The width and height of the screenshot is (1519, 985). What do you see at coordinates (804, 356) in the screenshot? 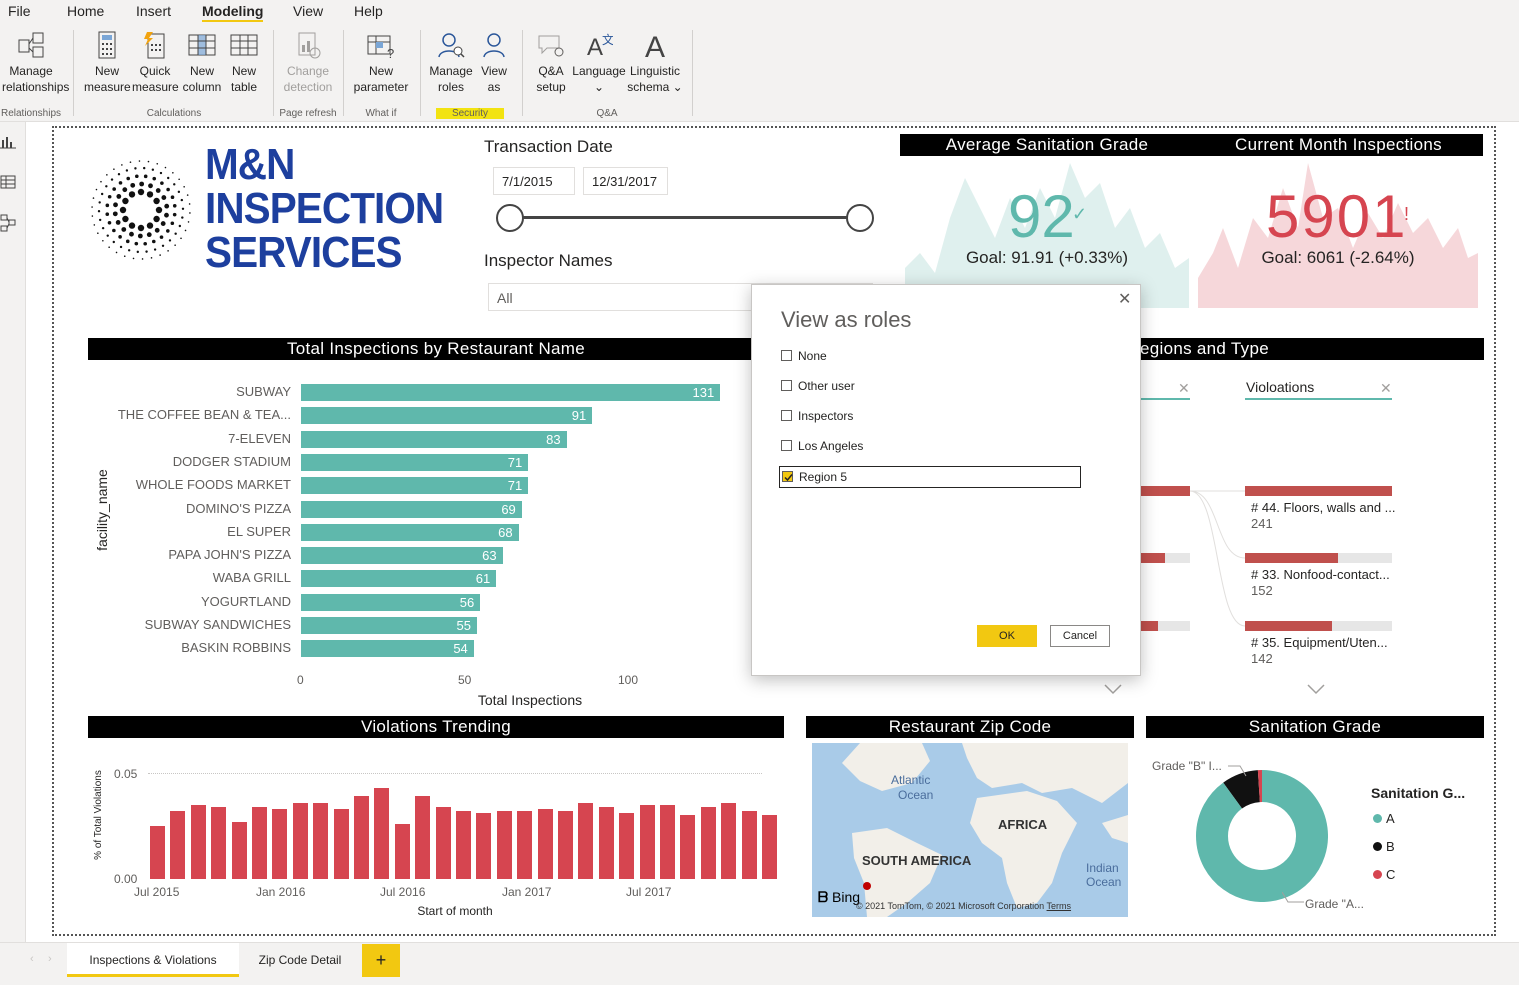
I see `role-option-none: None` at bounding box center [804, 356].